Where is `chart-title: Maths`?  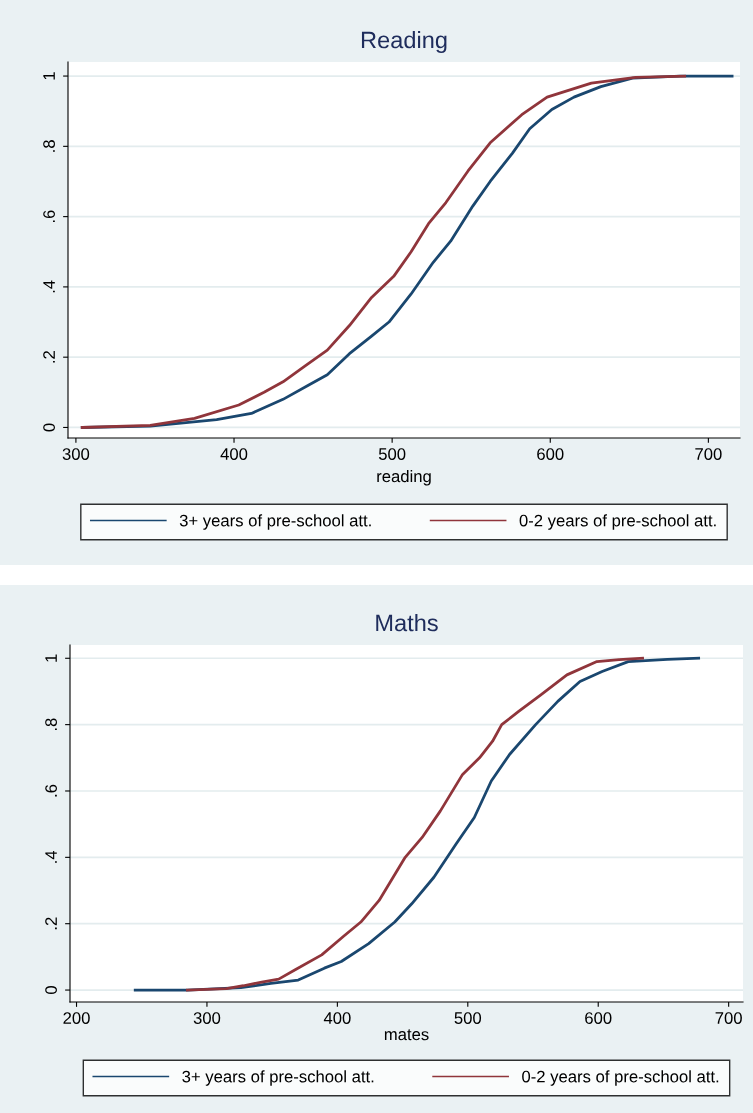 chart-title: Maths is located at coordinates (407, 623).